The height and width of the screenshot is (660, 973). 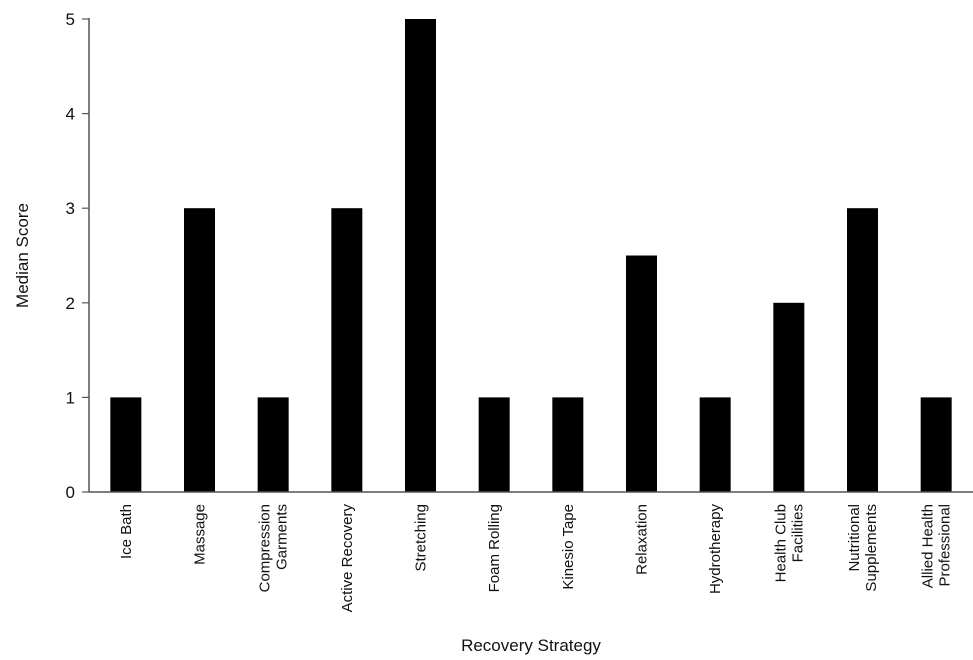 What do you see at coordinates (70, 114) in the screenshot?
I see `y-tick-label: 4` at bounding box center [70, 114].